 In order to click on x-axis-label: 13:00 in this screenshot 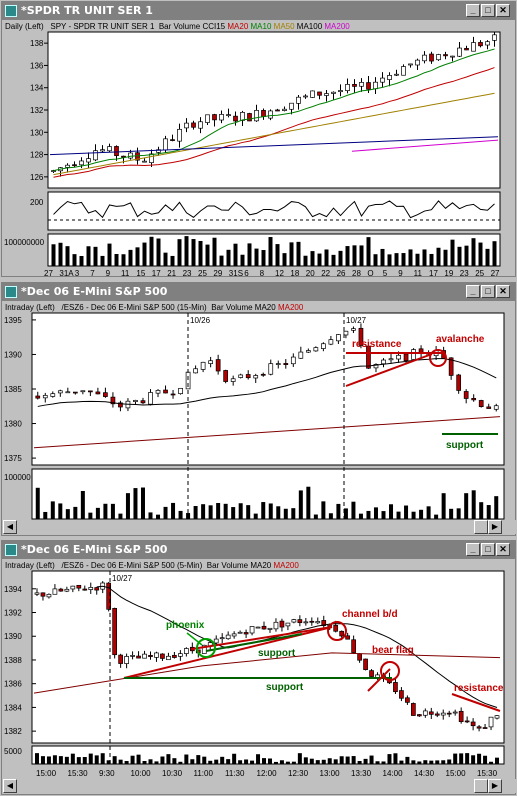, I will do `click(330, 773)`.